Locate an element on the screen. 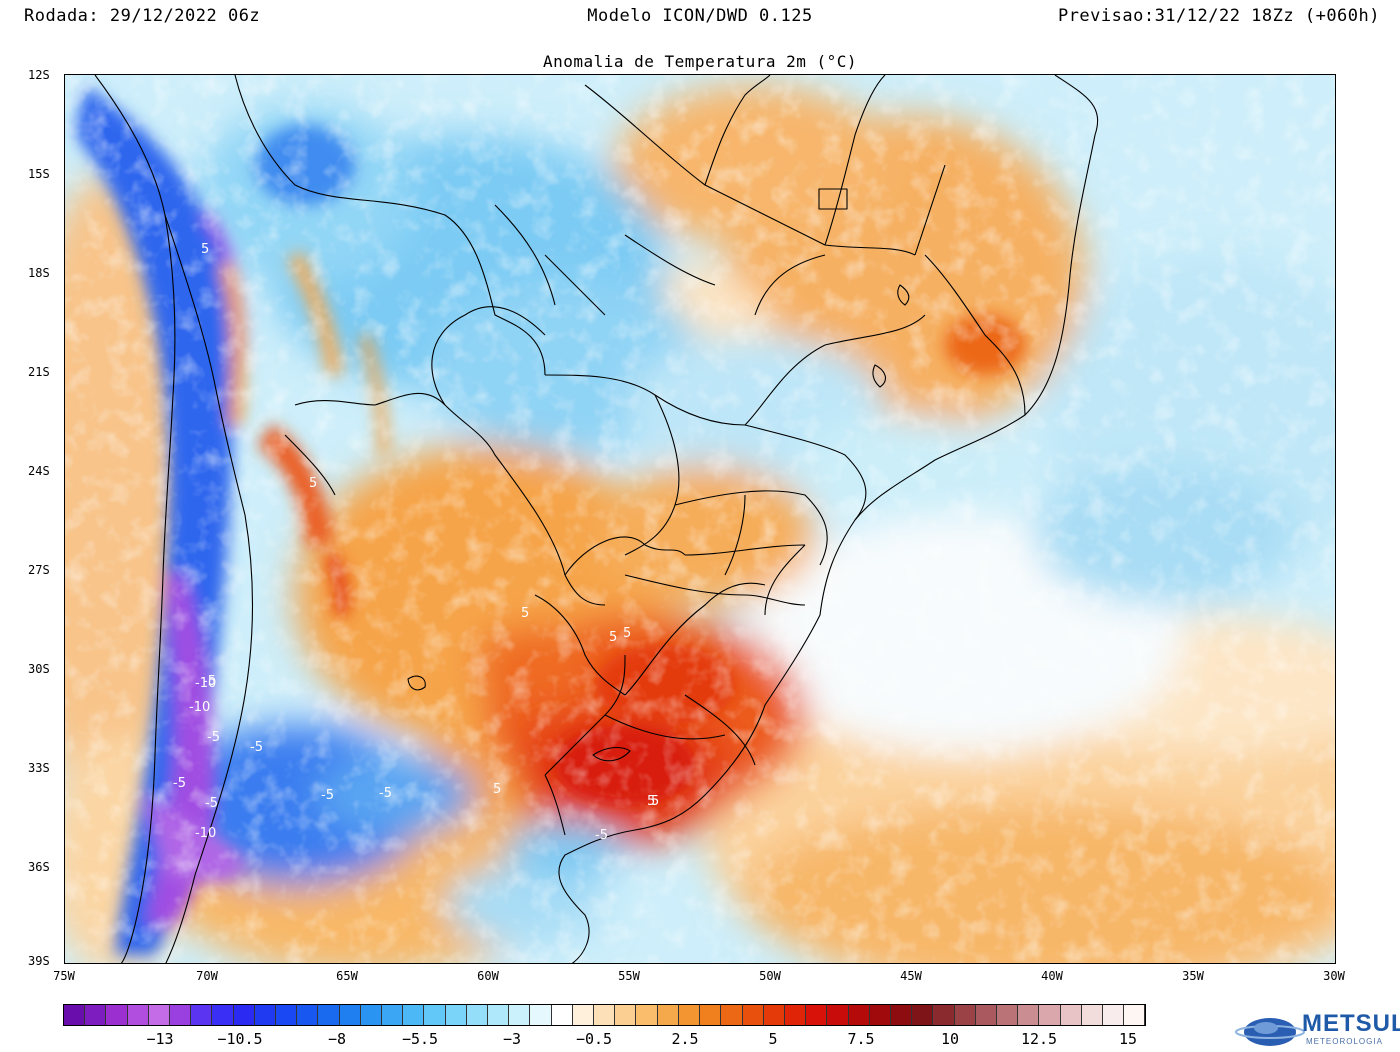  longitude-label: 30W is located at coordinates (1334, 976).